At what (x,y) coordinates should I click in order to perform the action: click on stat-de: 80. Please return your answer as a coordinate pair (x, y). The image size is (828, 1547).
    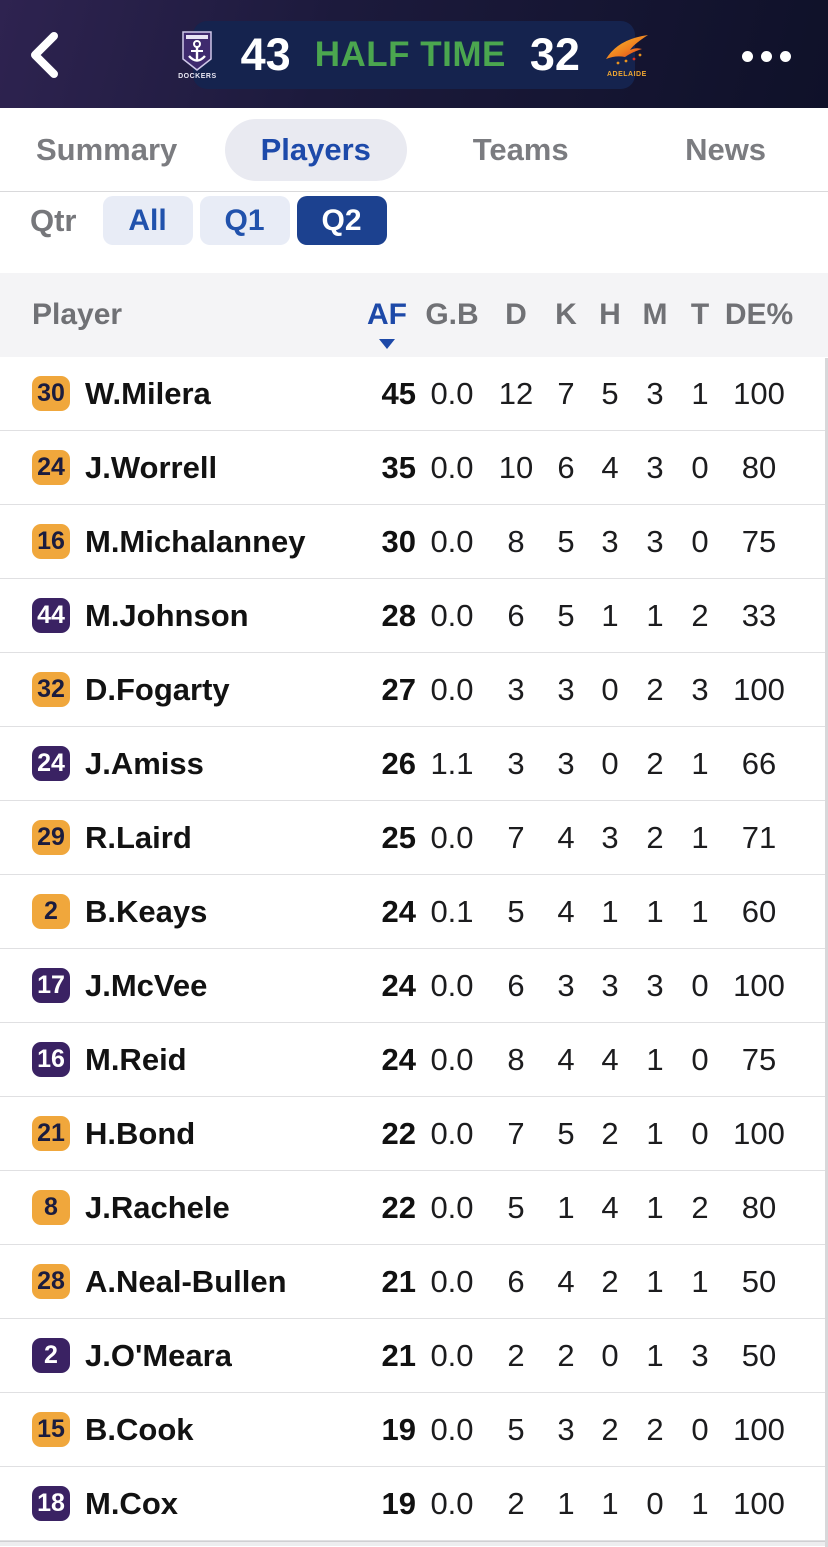
    Looking at the image, I should click on (759, 467).